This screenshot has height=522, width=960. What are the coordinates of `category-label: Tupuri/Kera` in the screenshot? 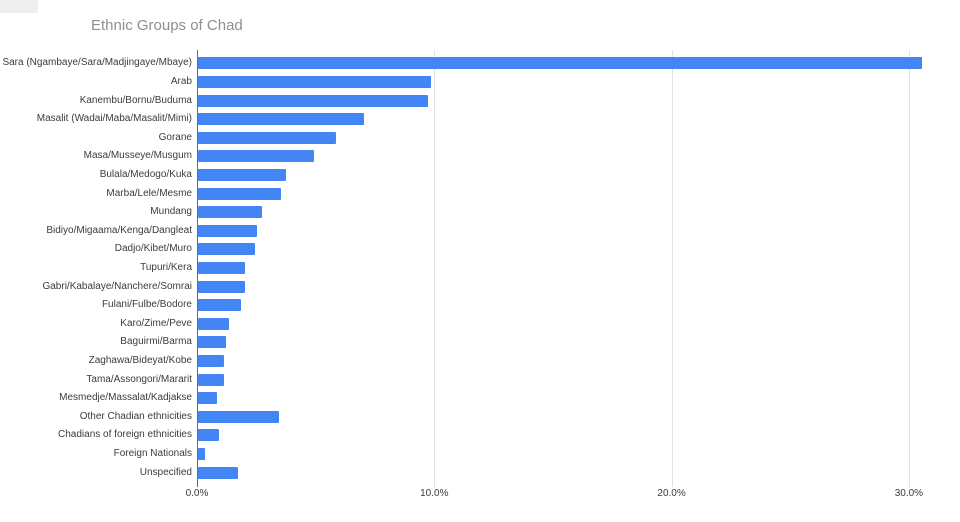 It's located at (166, 267).